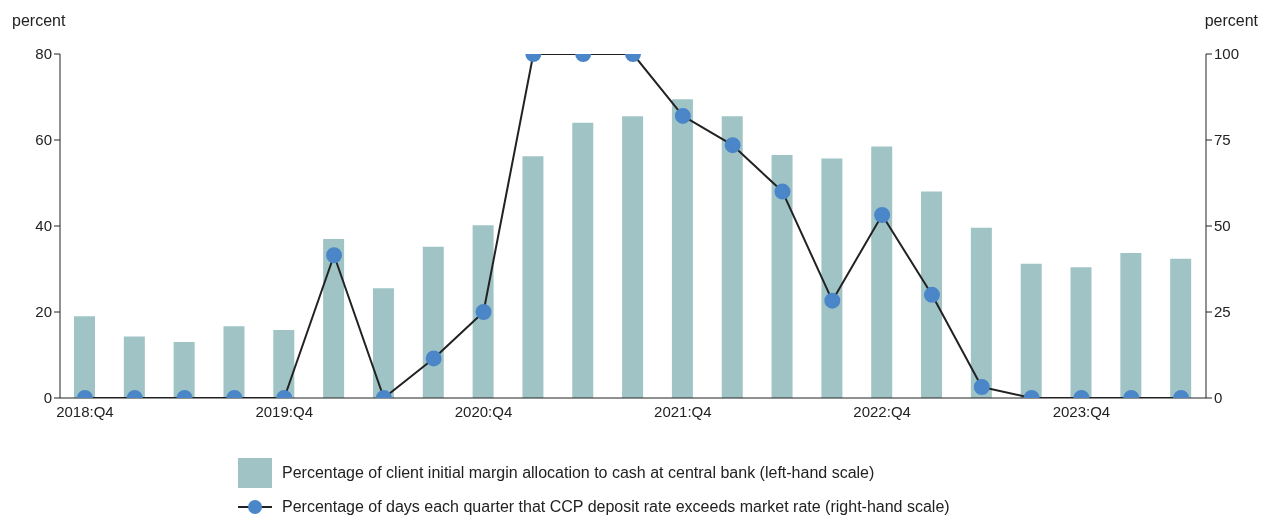 The image size is (1269, 529). What do you see at coordinates (616, 507) in the screenshot?
I see `legend-label: Percentage of days each quarter that CCP deposit rate exceeds market rate (right-hand scale)` at bounding box center [616, 507].